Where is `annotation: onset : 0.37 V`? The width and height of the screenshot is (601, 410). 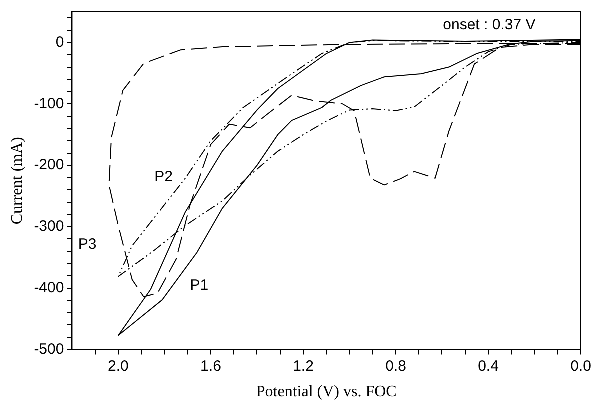
annotation: onset : 0.37 V is located at coordinates (489, 25).